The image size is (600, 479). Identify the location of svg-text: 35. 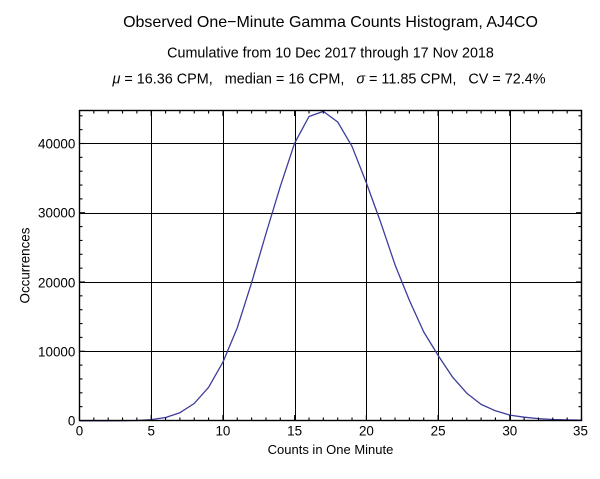
(580, 431).